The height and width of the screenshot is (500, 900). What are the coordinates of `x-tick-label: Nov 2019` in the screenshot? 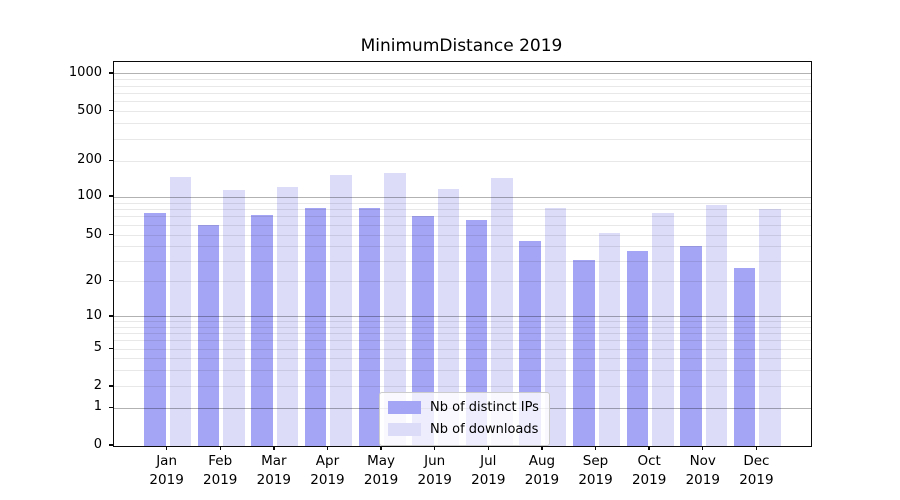 It's located at (702, 470).